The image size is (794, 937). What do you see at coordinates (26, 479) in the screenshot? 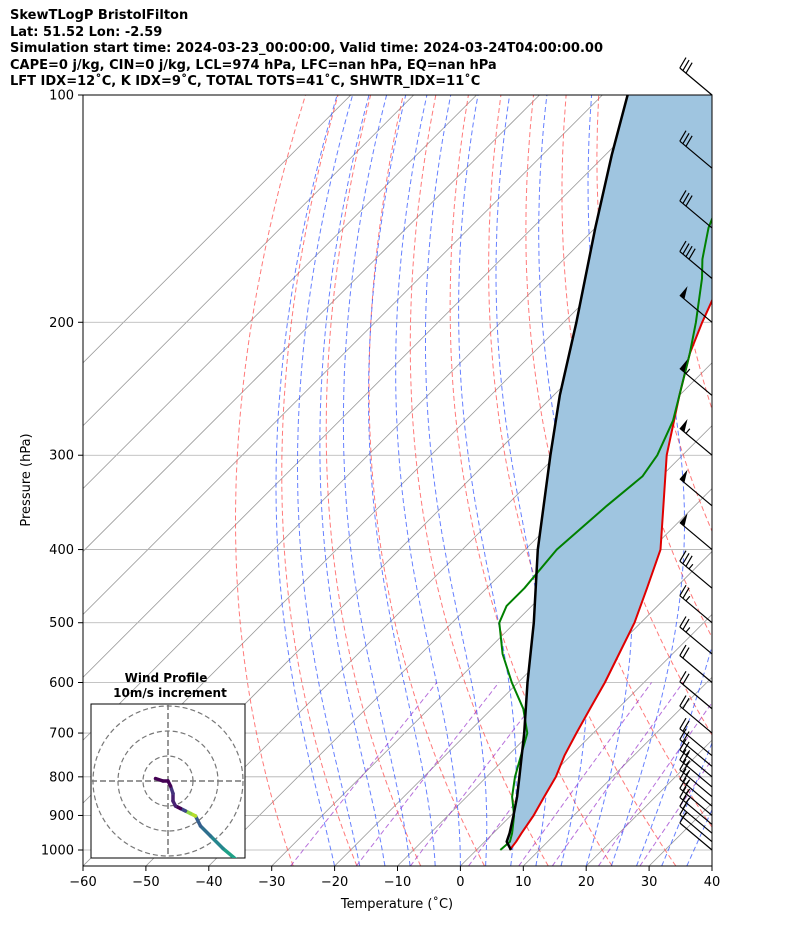
I see `y-axis-label: Pressure (hPa)` at bounding box center [26, 479].